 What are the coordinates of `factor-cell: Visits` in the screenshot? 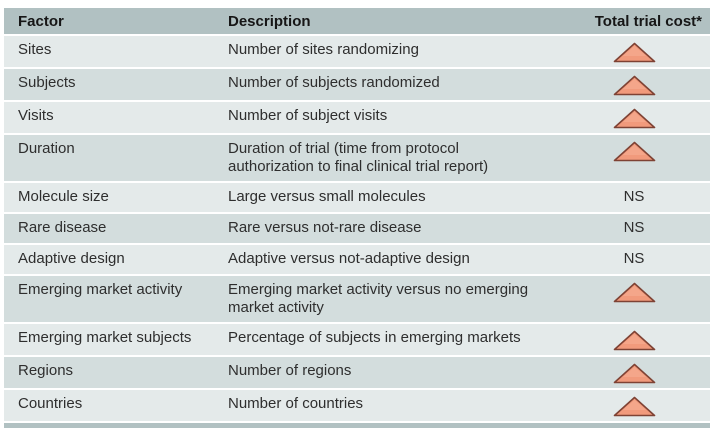 It's located at (36, 115).